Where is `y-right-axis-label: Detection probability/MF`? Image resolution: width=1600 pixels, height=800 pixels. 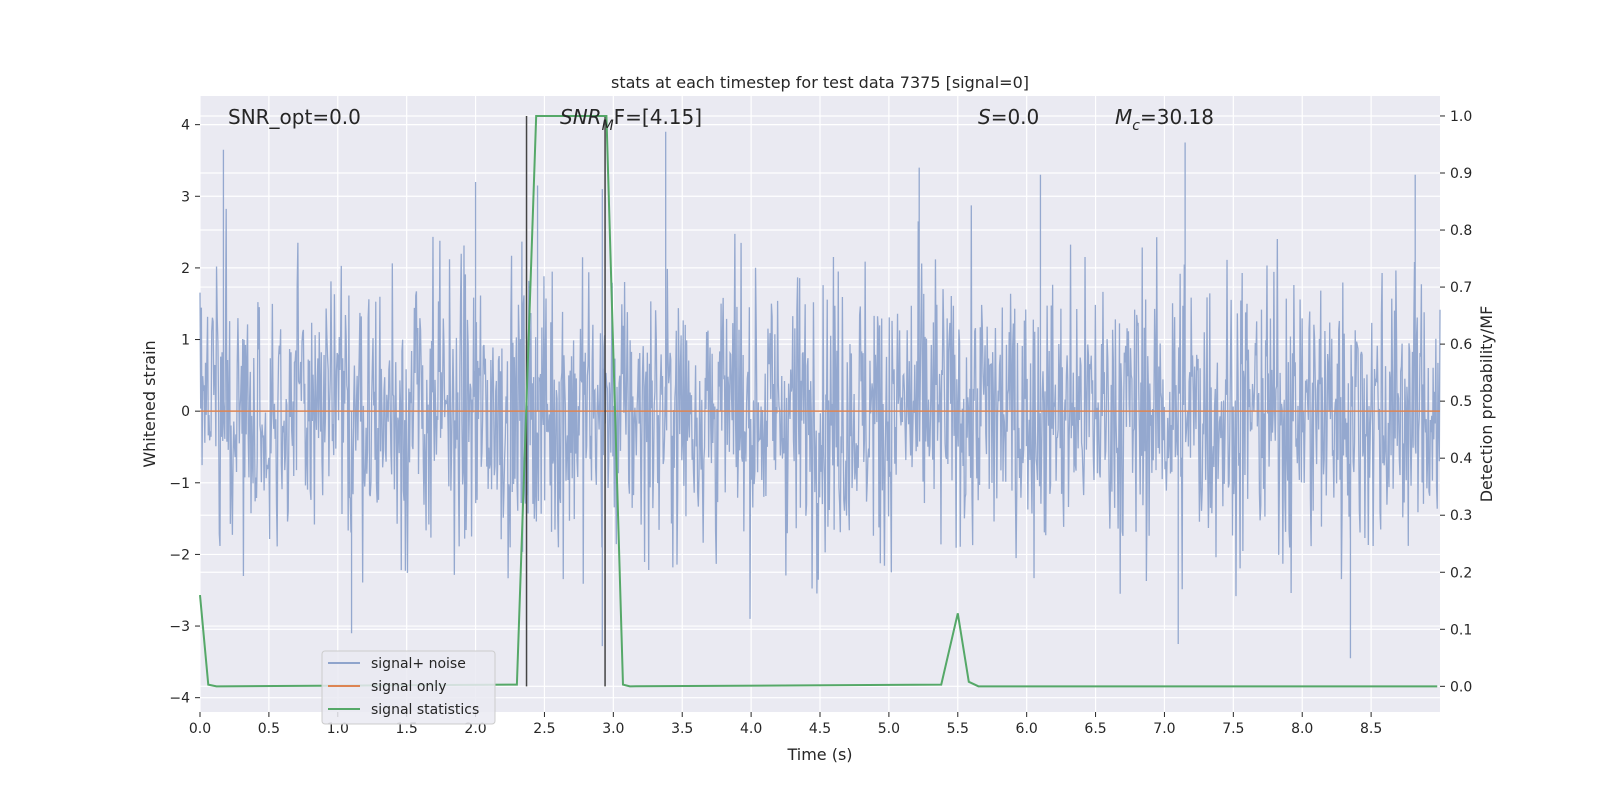
y-right-axis-label: Detection probability/MF is located at coordinates (1486, 404).